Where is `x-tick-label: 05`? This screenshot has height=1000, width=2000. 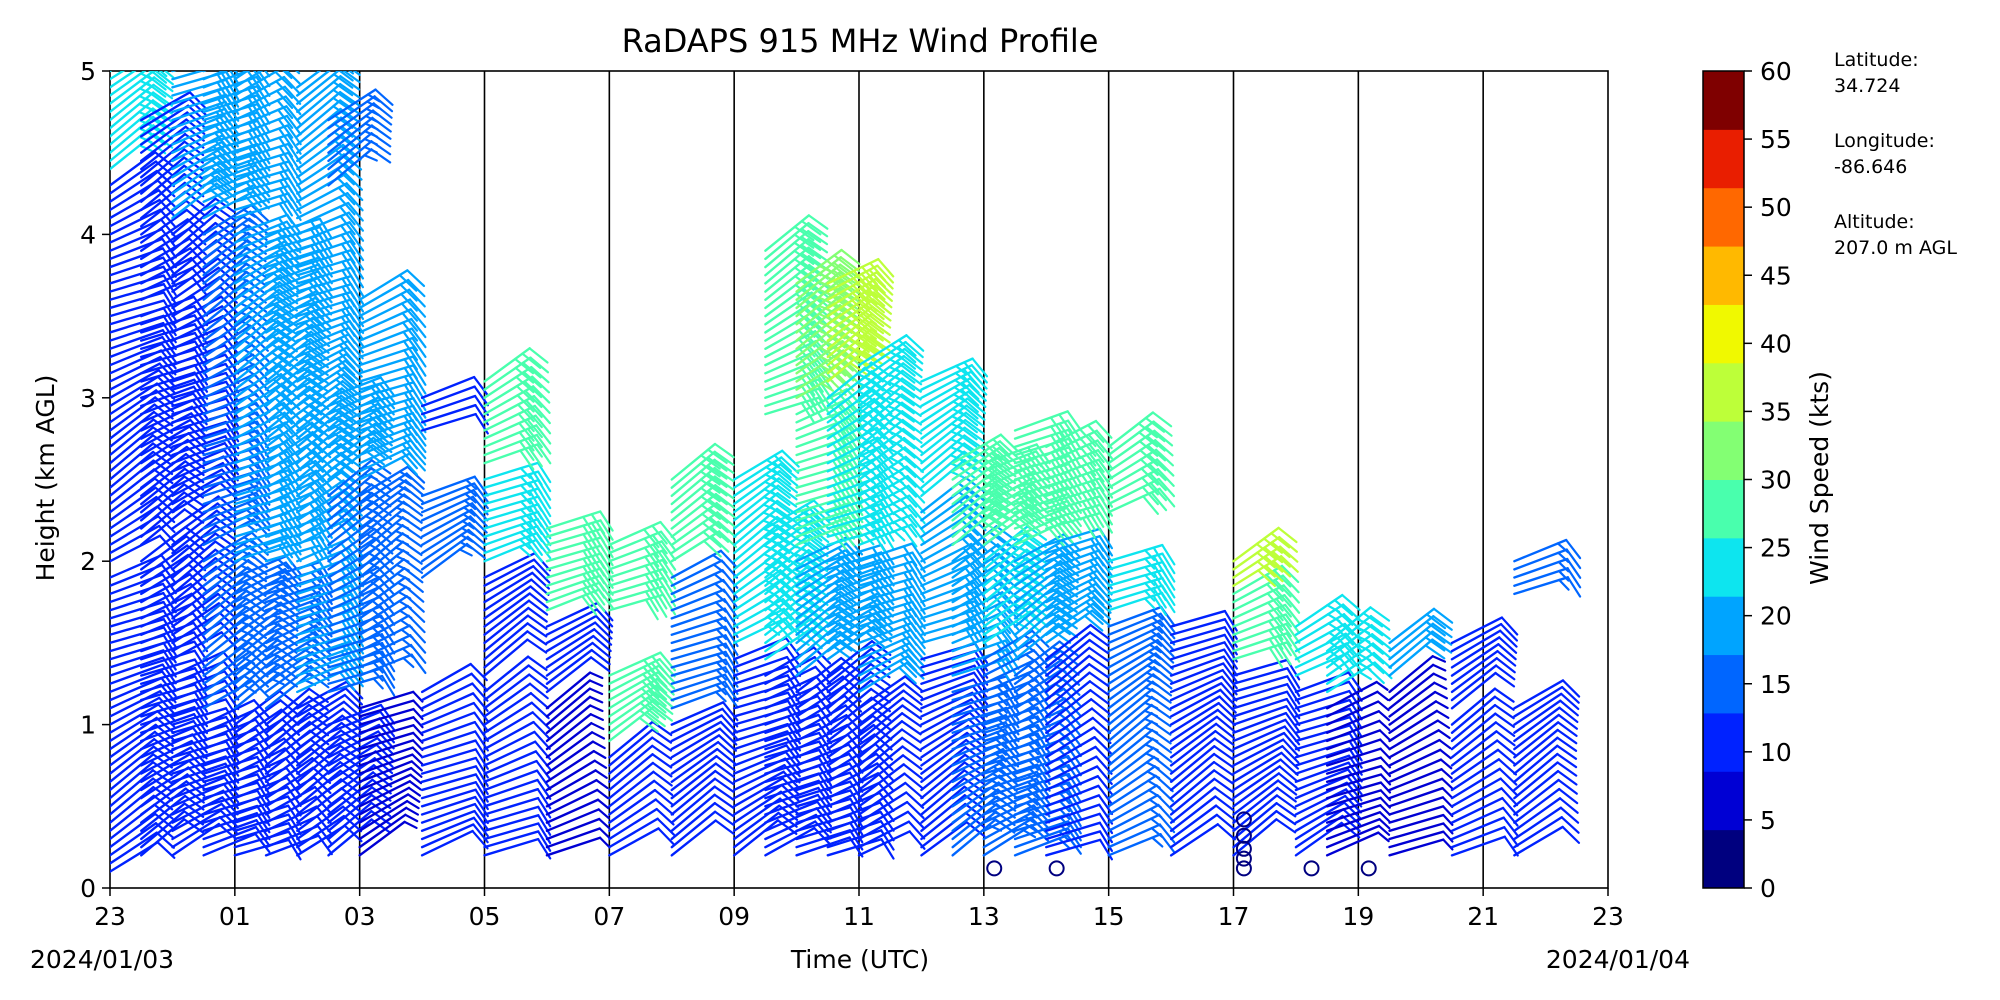 x-tick-label: 05 is located at coordinates (485, 916).